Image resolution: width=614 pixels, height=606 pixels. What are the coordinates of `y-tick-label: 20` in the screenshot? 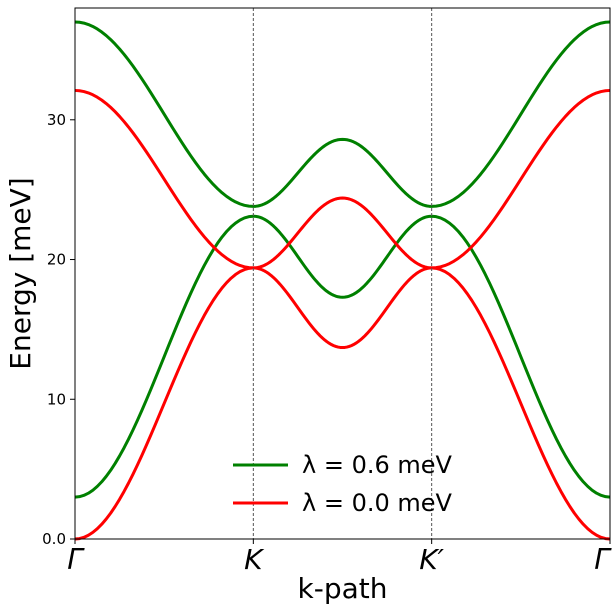 It's located at (56, 260).